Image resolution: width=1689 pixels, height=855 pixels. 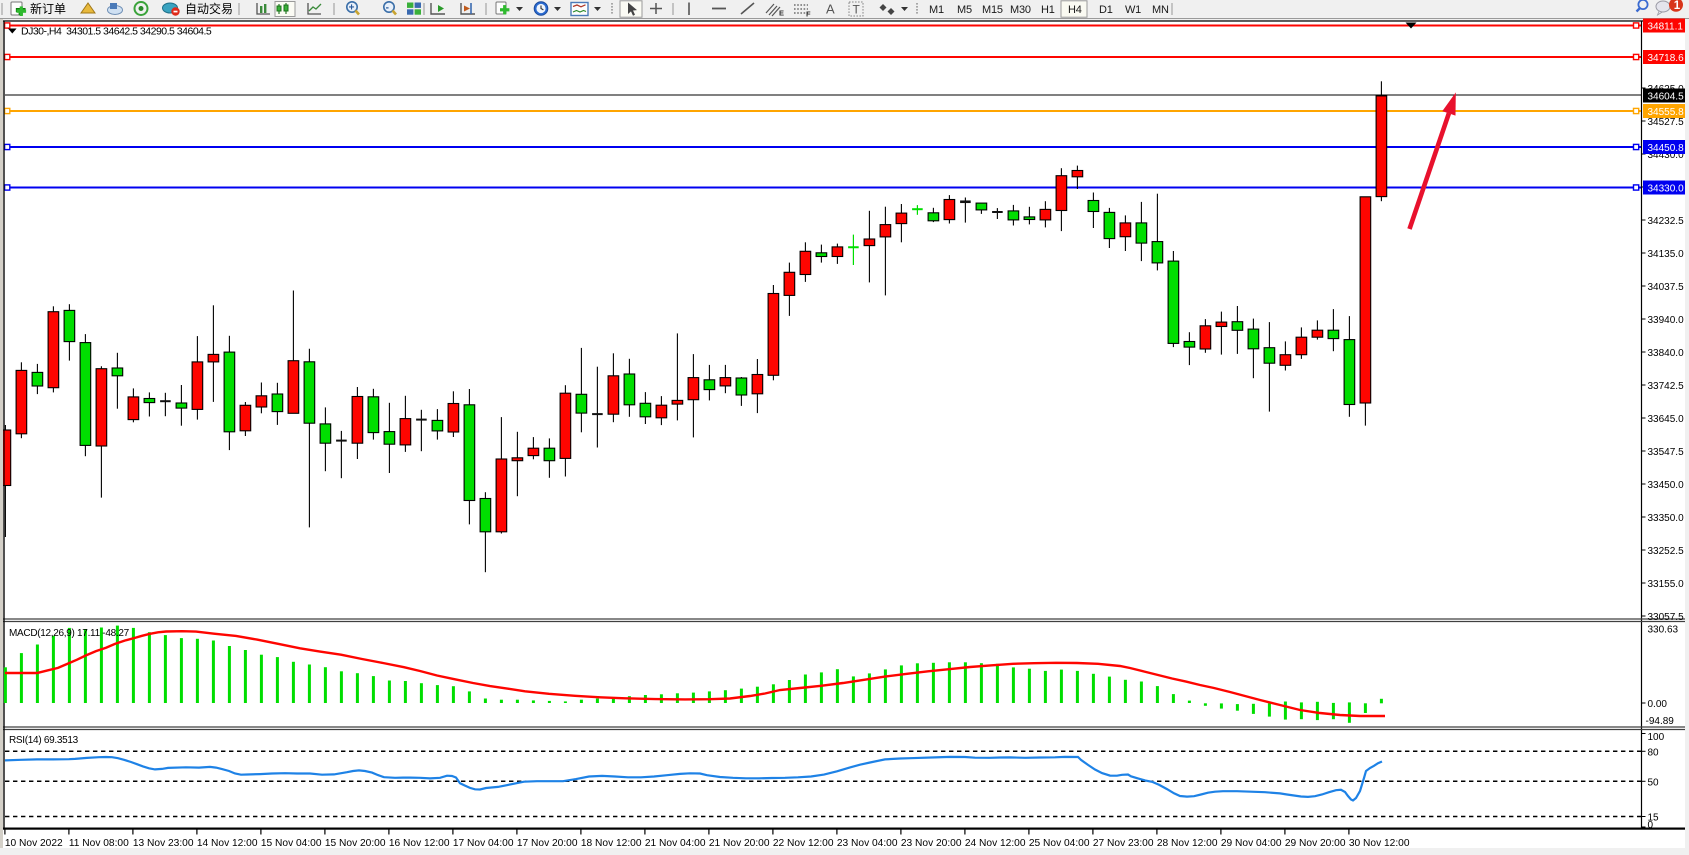 What do you see at coordinates (1666, 551) in the screenshot?
I see `svg-text: 33252.5` at bounding box center [1666, 551].